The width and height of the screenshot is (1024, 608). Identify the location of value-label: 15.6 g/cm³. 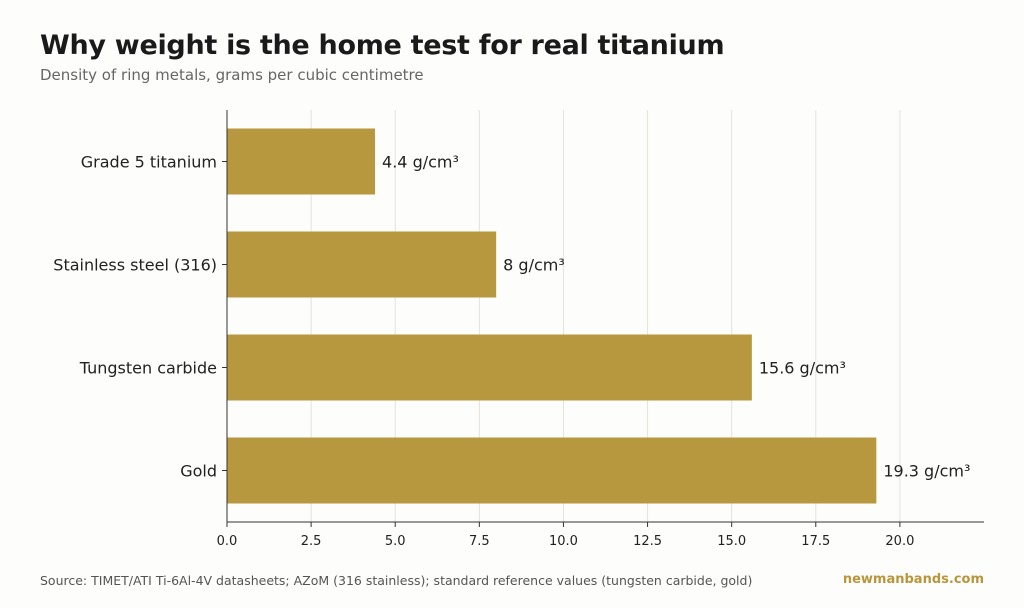
(802, 368).